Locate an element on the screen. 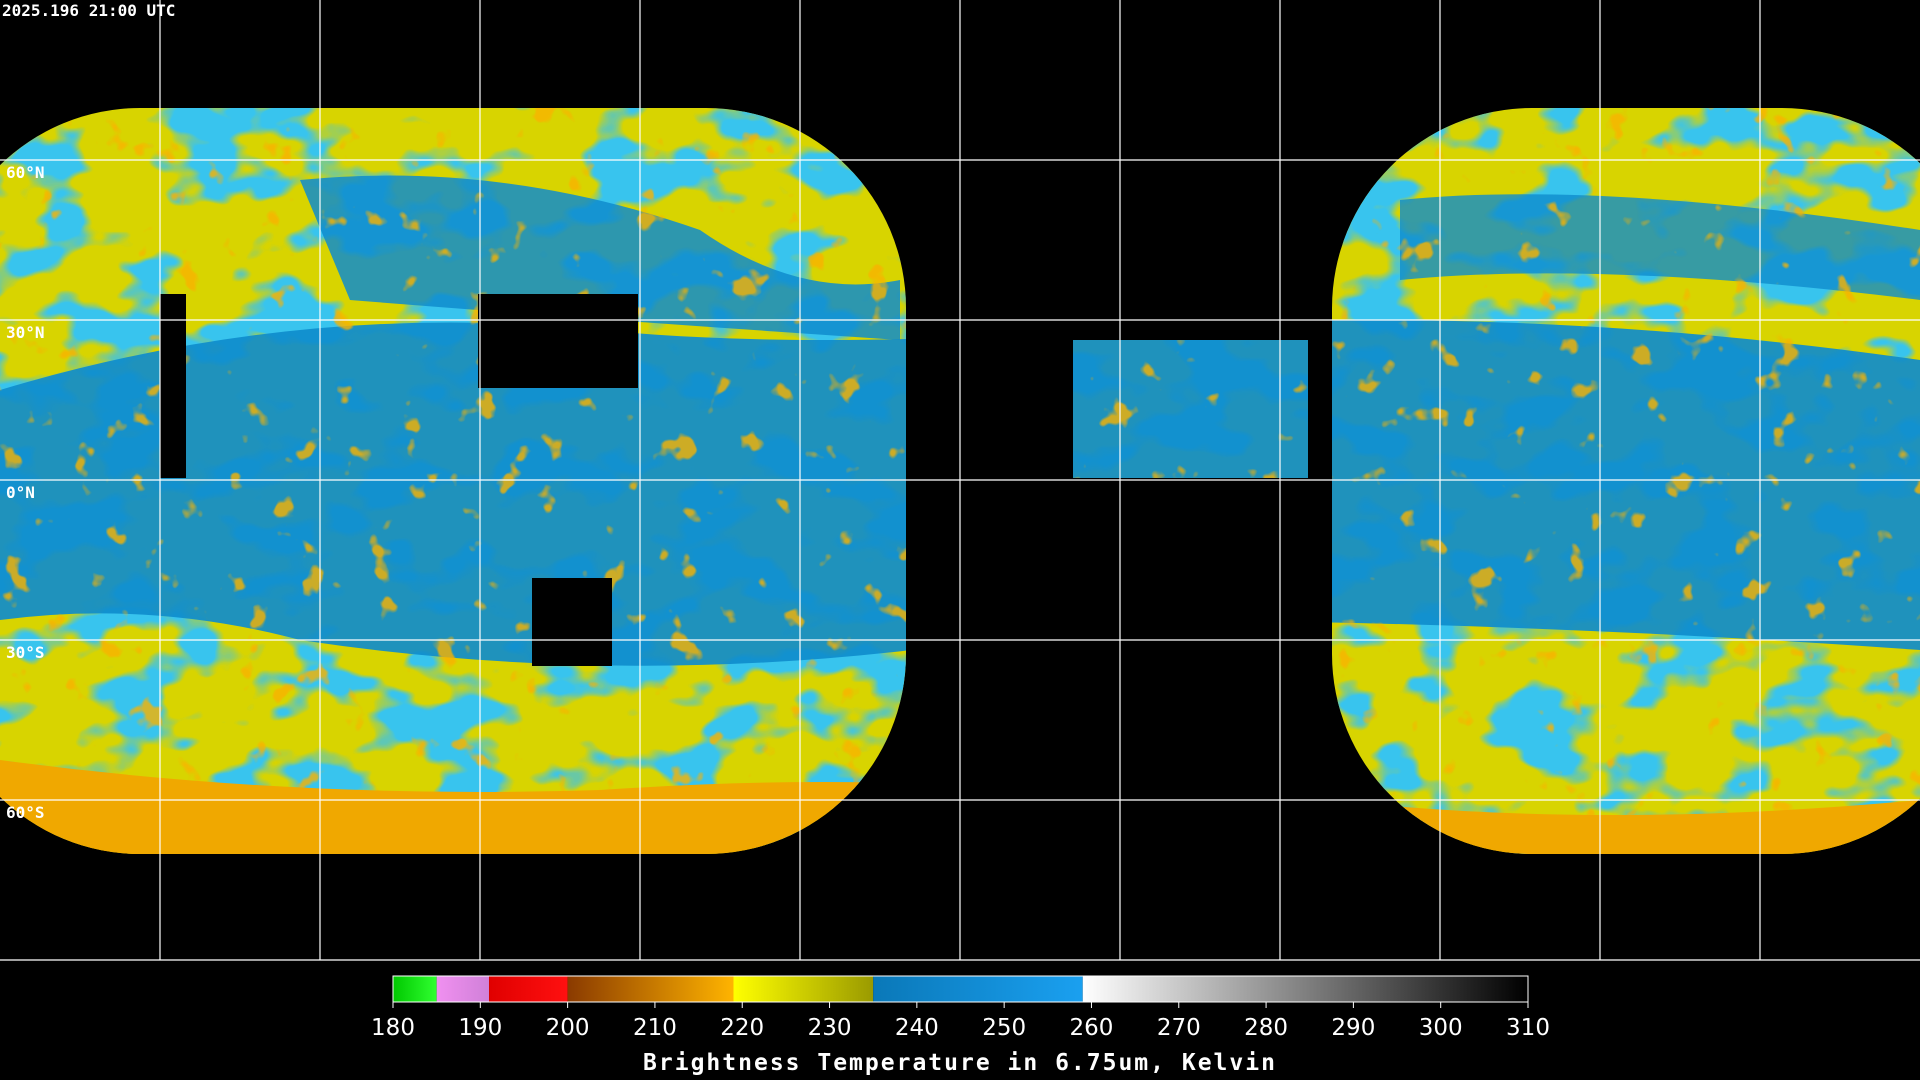  colorbar-tick-label: 220 is located at coordinates (742, 1028).